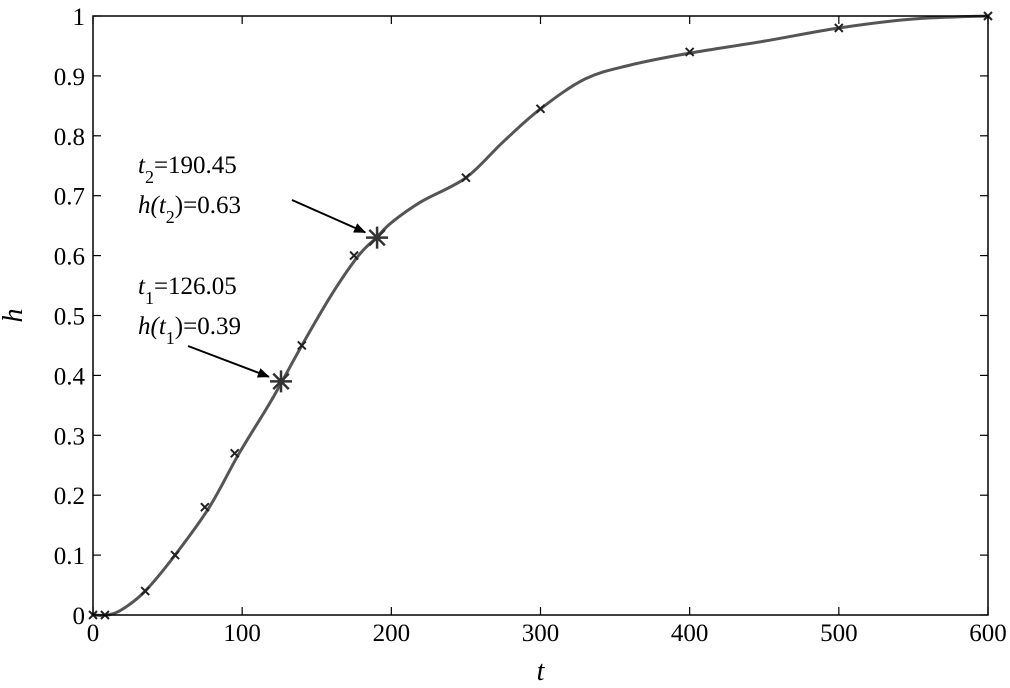 The image size is (1010, 688). What do you see at coordinates (69, 77) in the screenshot?
I see `y-tick-label: 0.9` at bounding box center [69, 77].